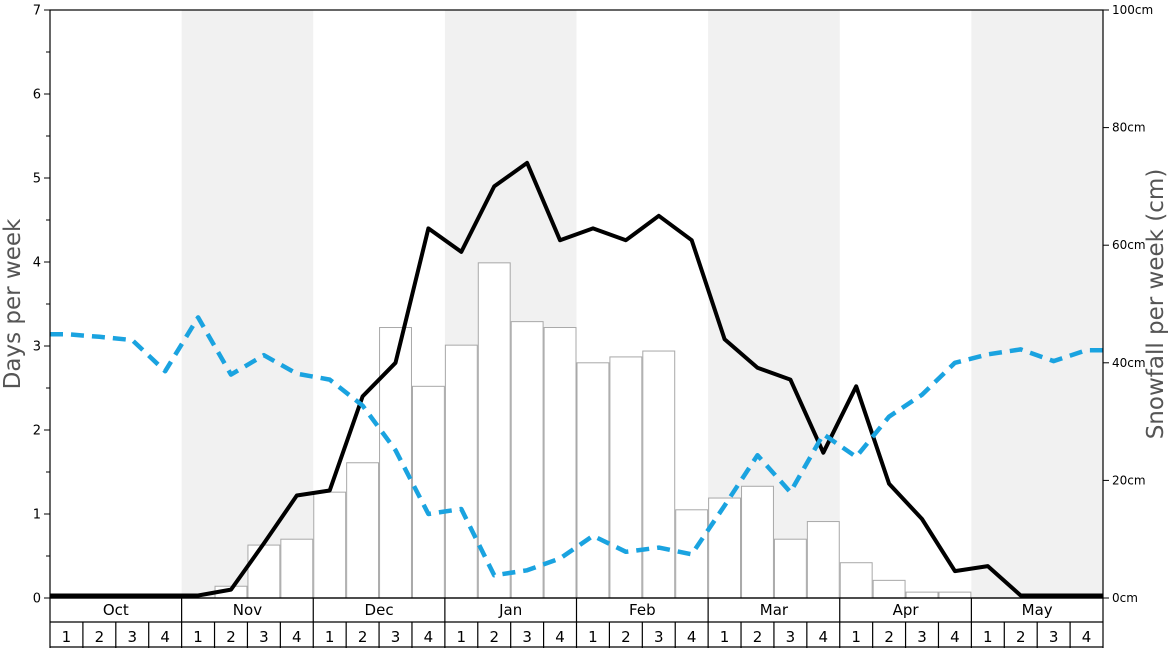 This screenshot has height=648, width=1168. I want to click on left-tick-label: 4, so click(37, 263).